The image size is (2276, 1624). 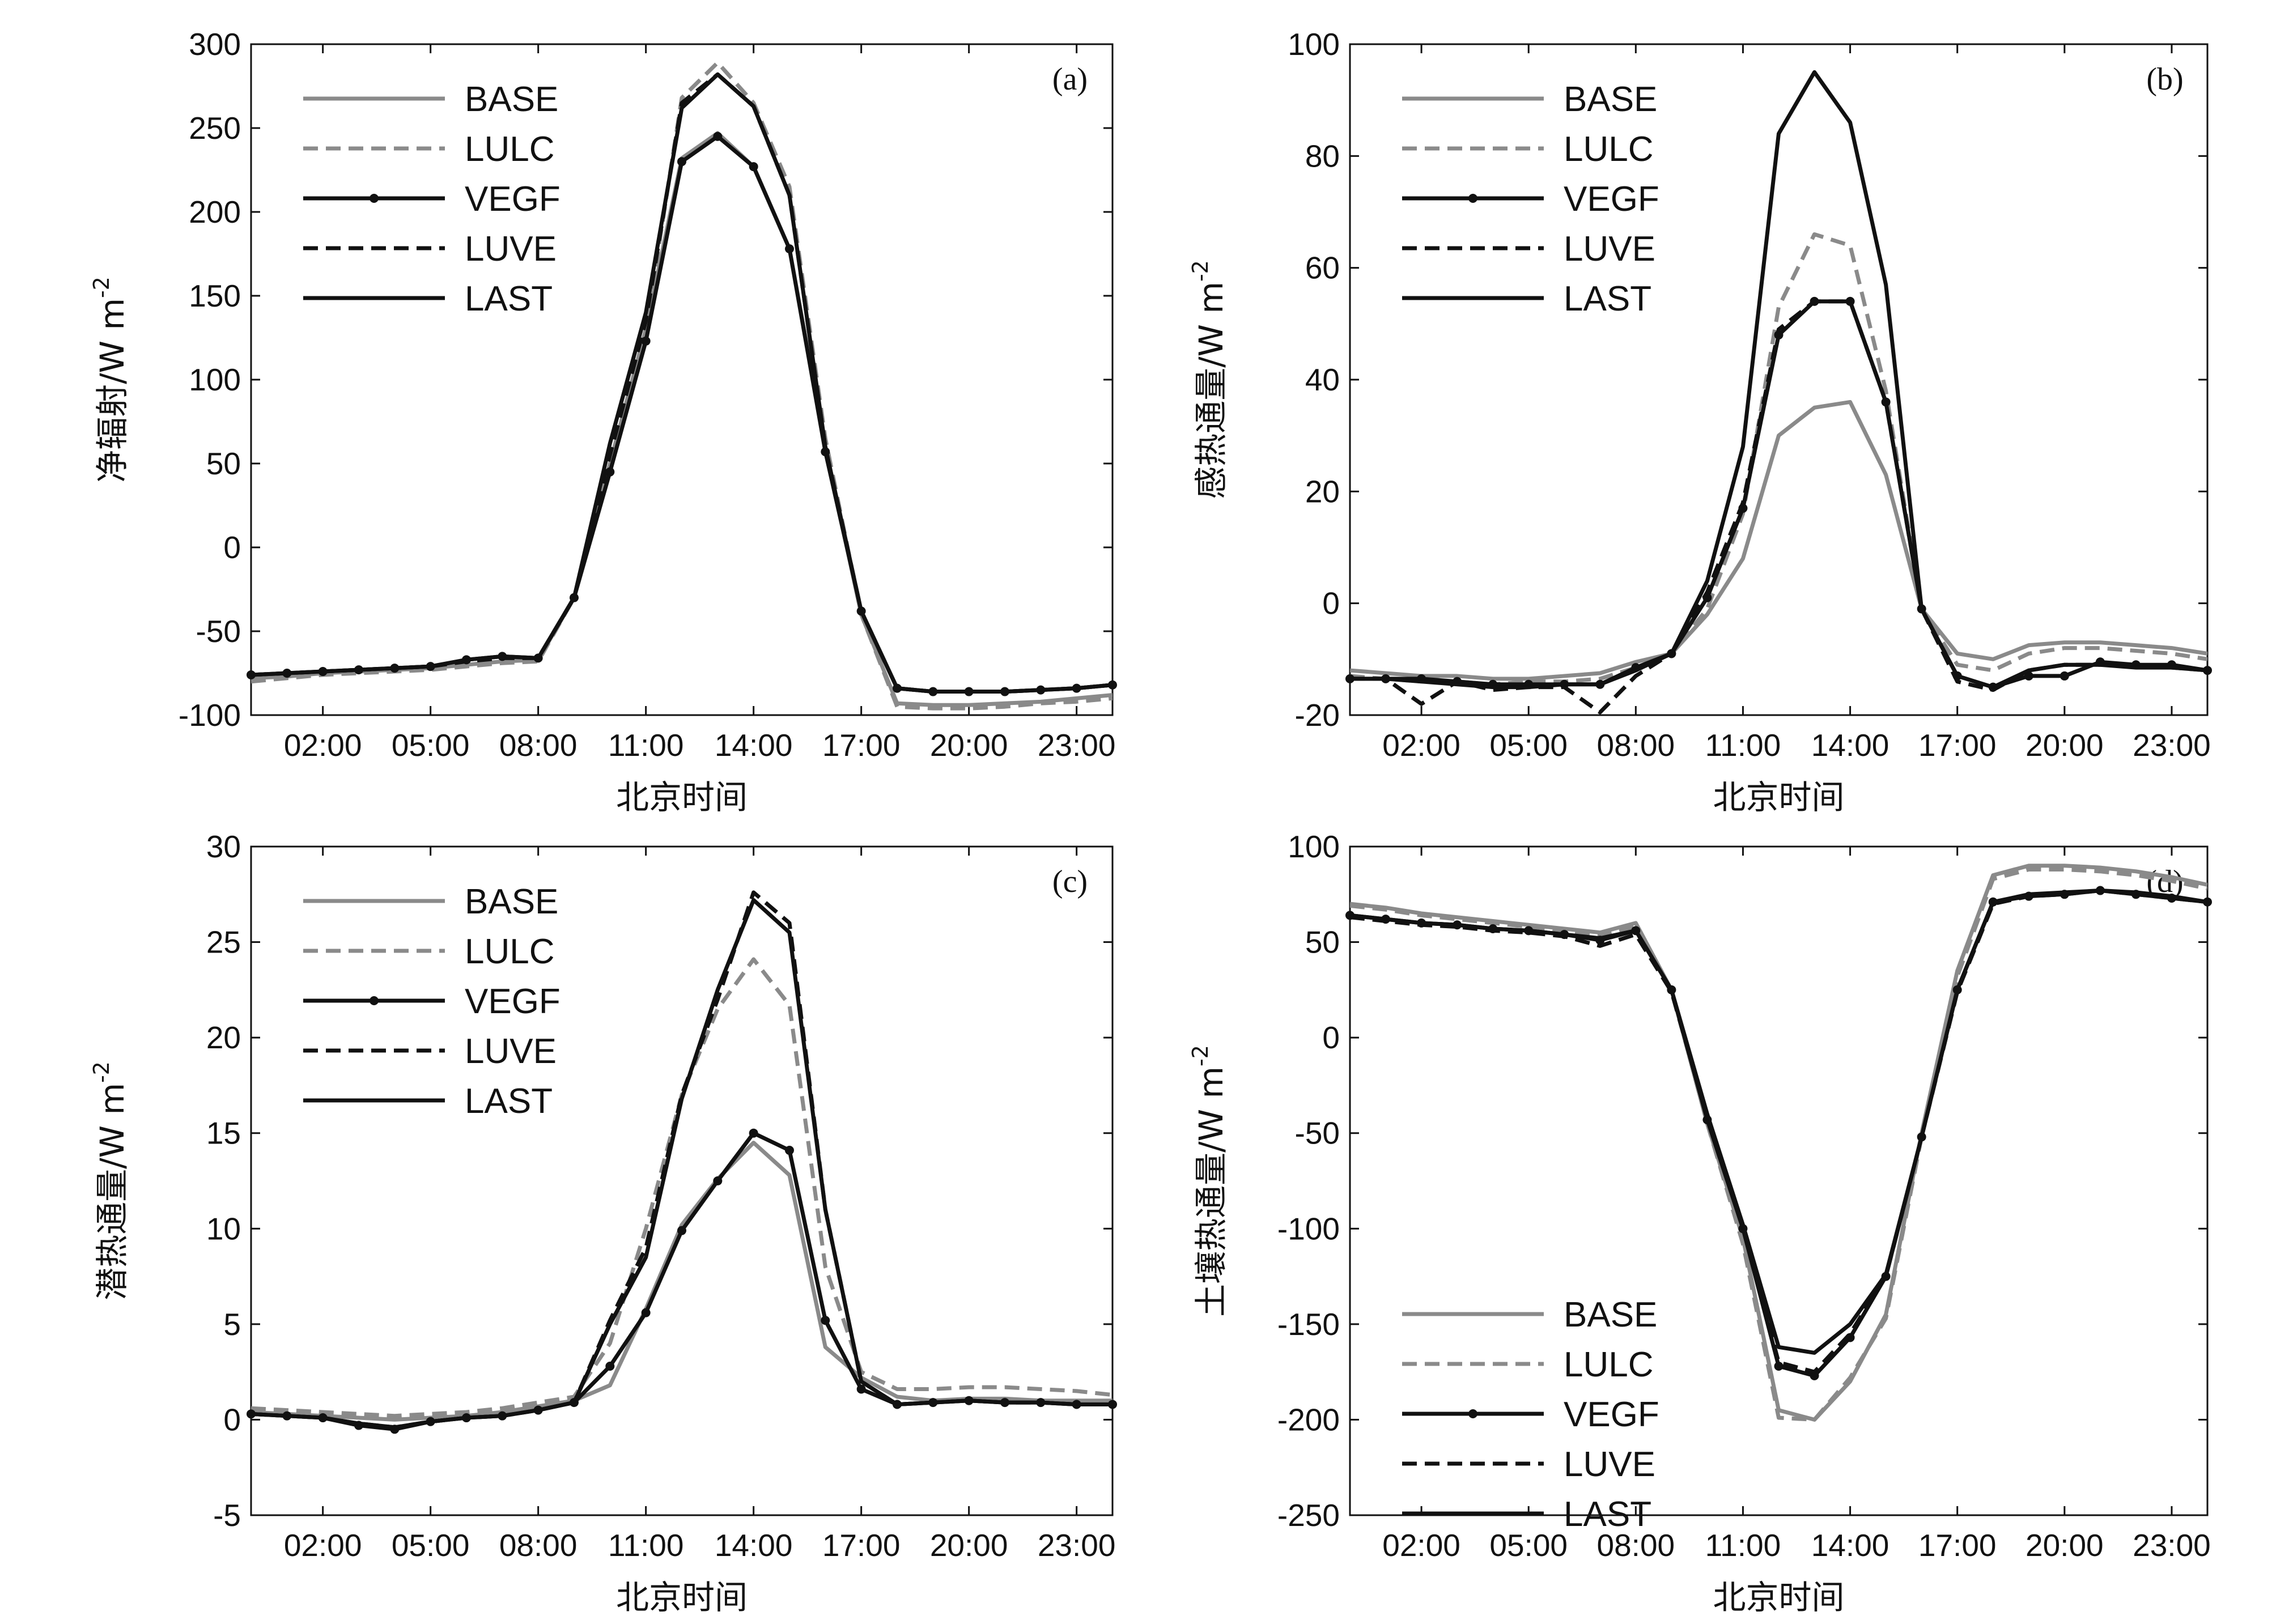 What do you see at coordinates (215, 128) in the screenshot?
I see `y-tick-label: 250` at bounding box center [215, 128].